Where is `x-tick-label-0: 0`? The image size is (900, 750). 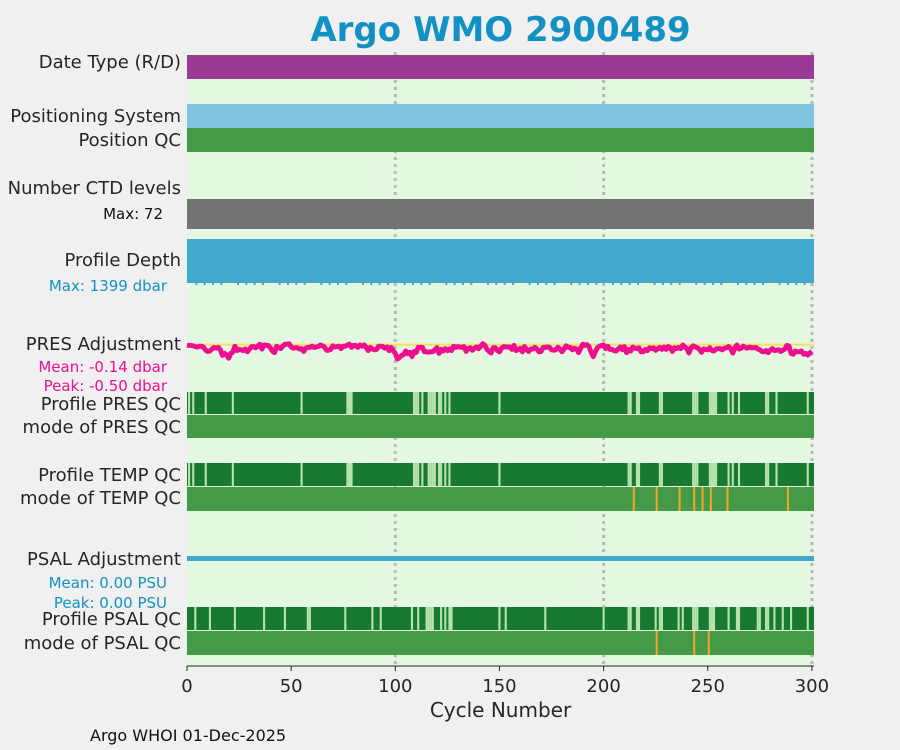
x-tick-label-0: 0 is located at coordinates (186, 686).